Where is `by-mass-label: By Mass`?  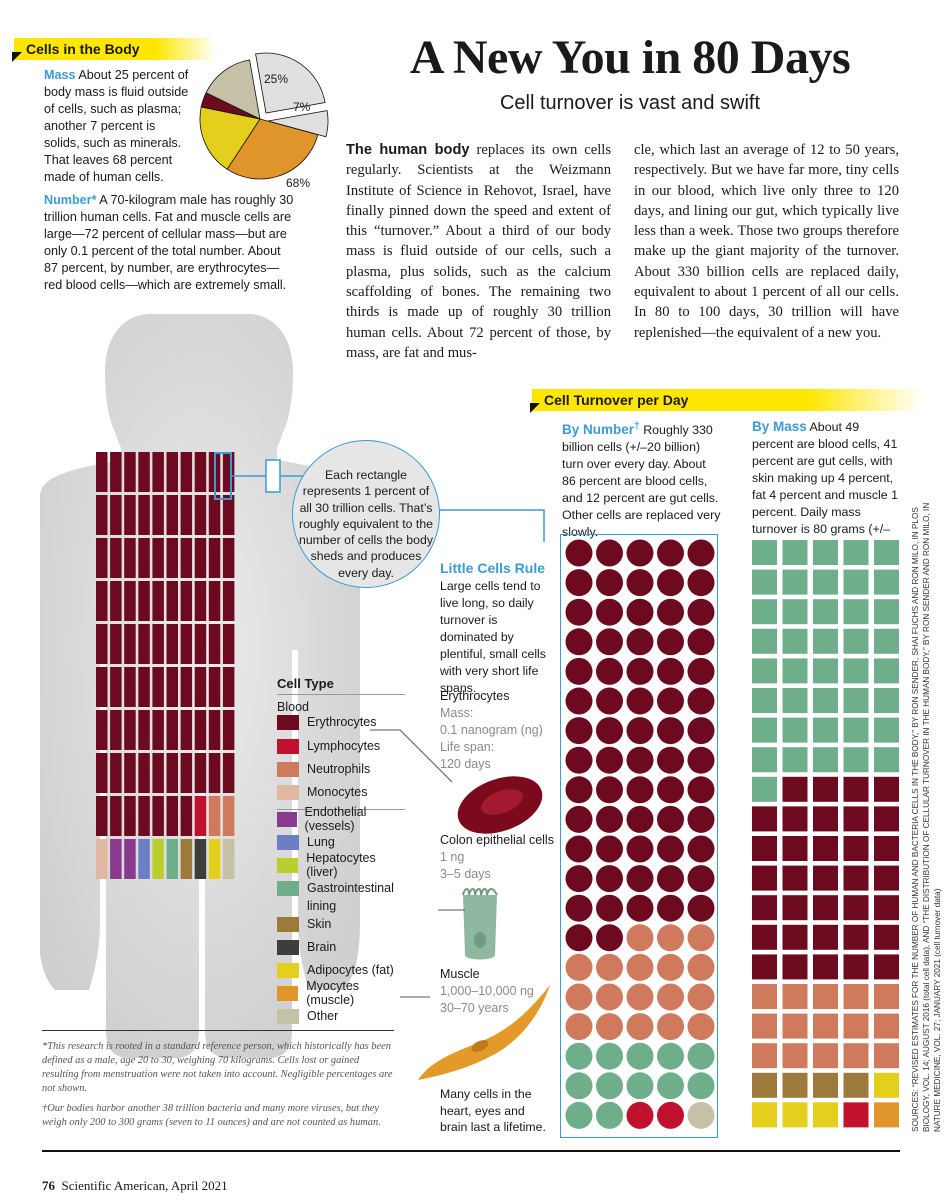 by-mass-label: By Mass is located at coordinates (779, 426).